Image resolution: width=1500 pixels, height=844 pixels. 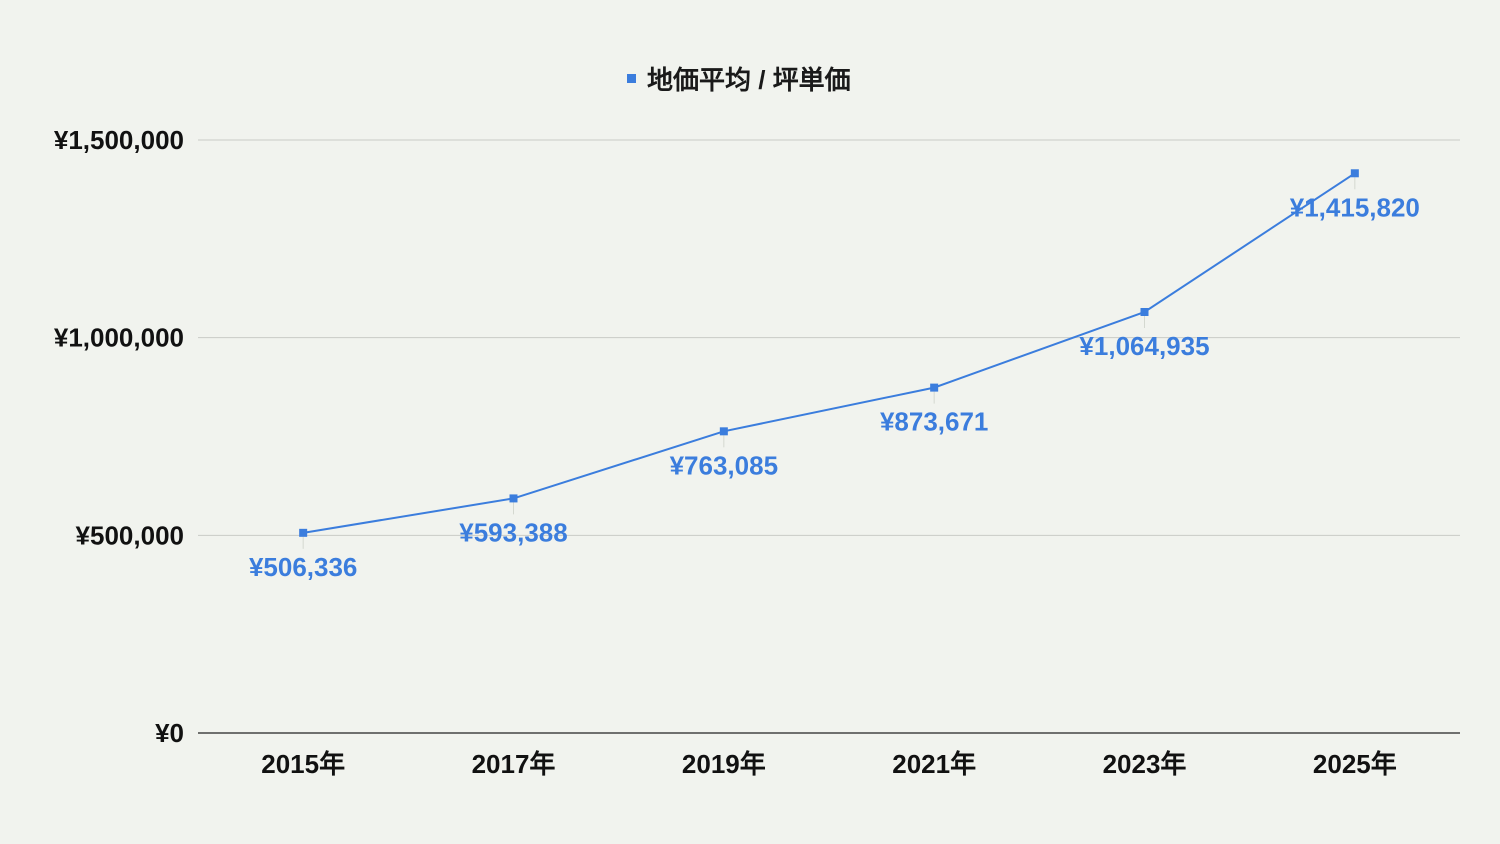 I want to click on data-label: ¥593,388, so click(x=513, y=532).